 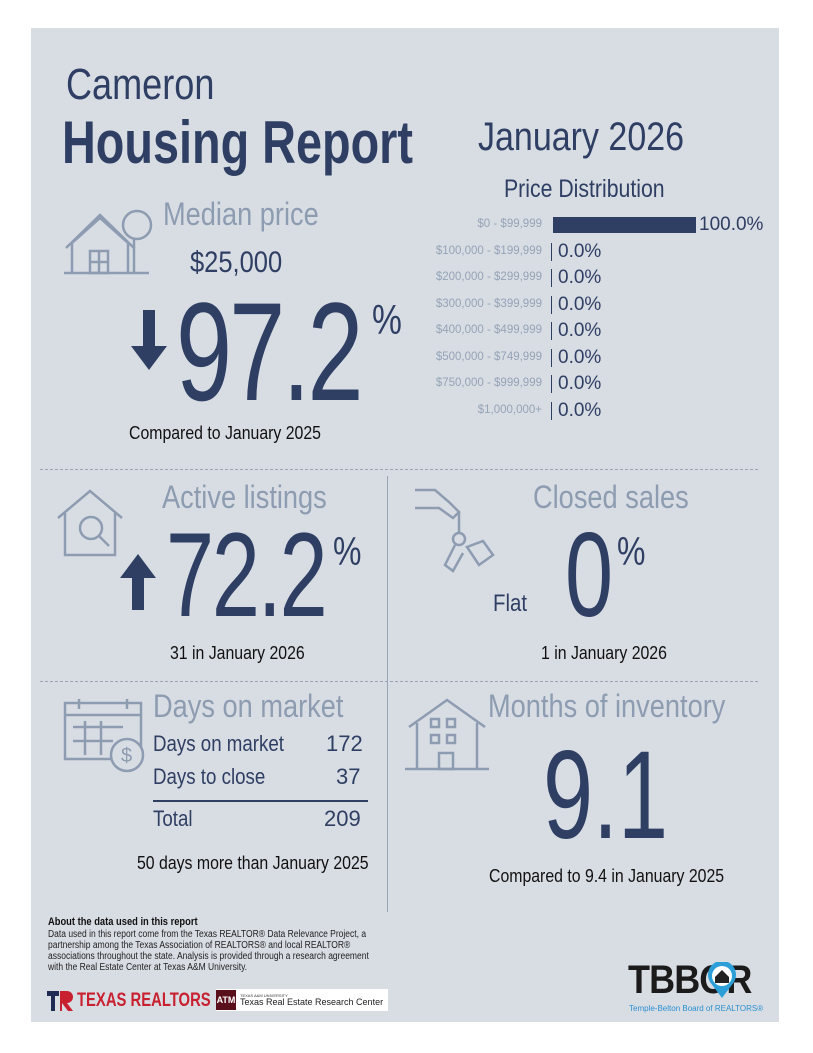 I want to click on page-title: Housing Report, so click(x=237, y=142).